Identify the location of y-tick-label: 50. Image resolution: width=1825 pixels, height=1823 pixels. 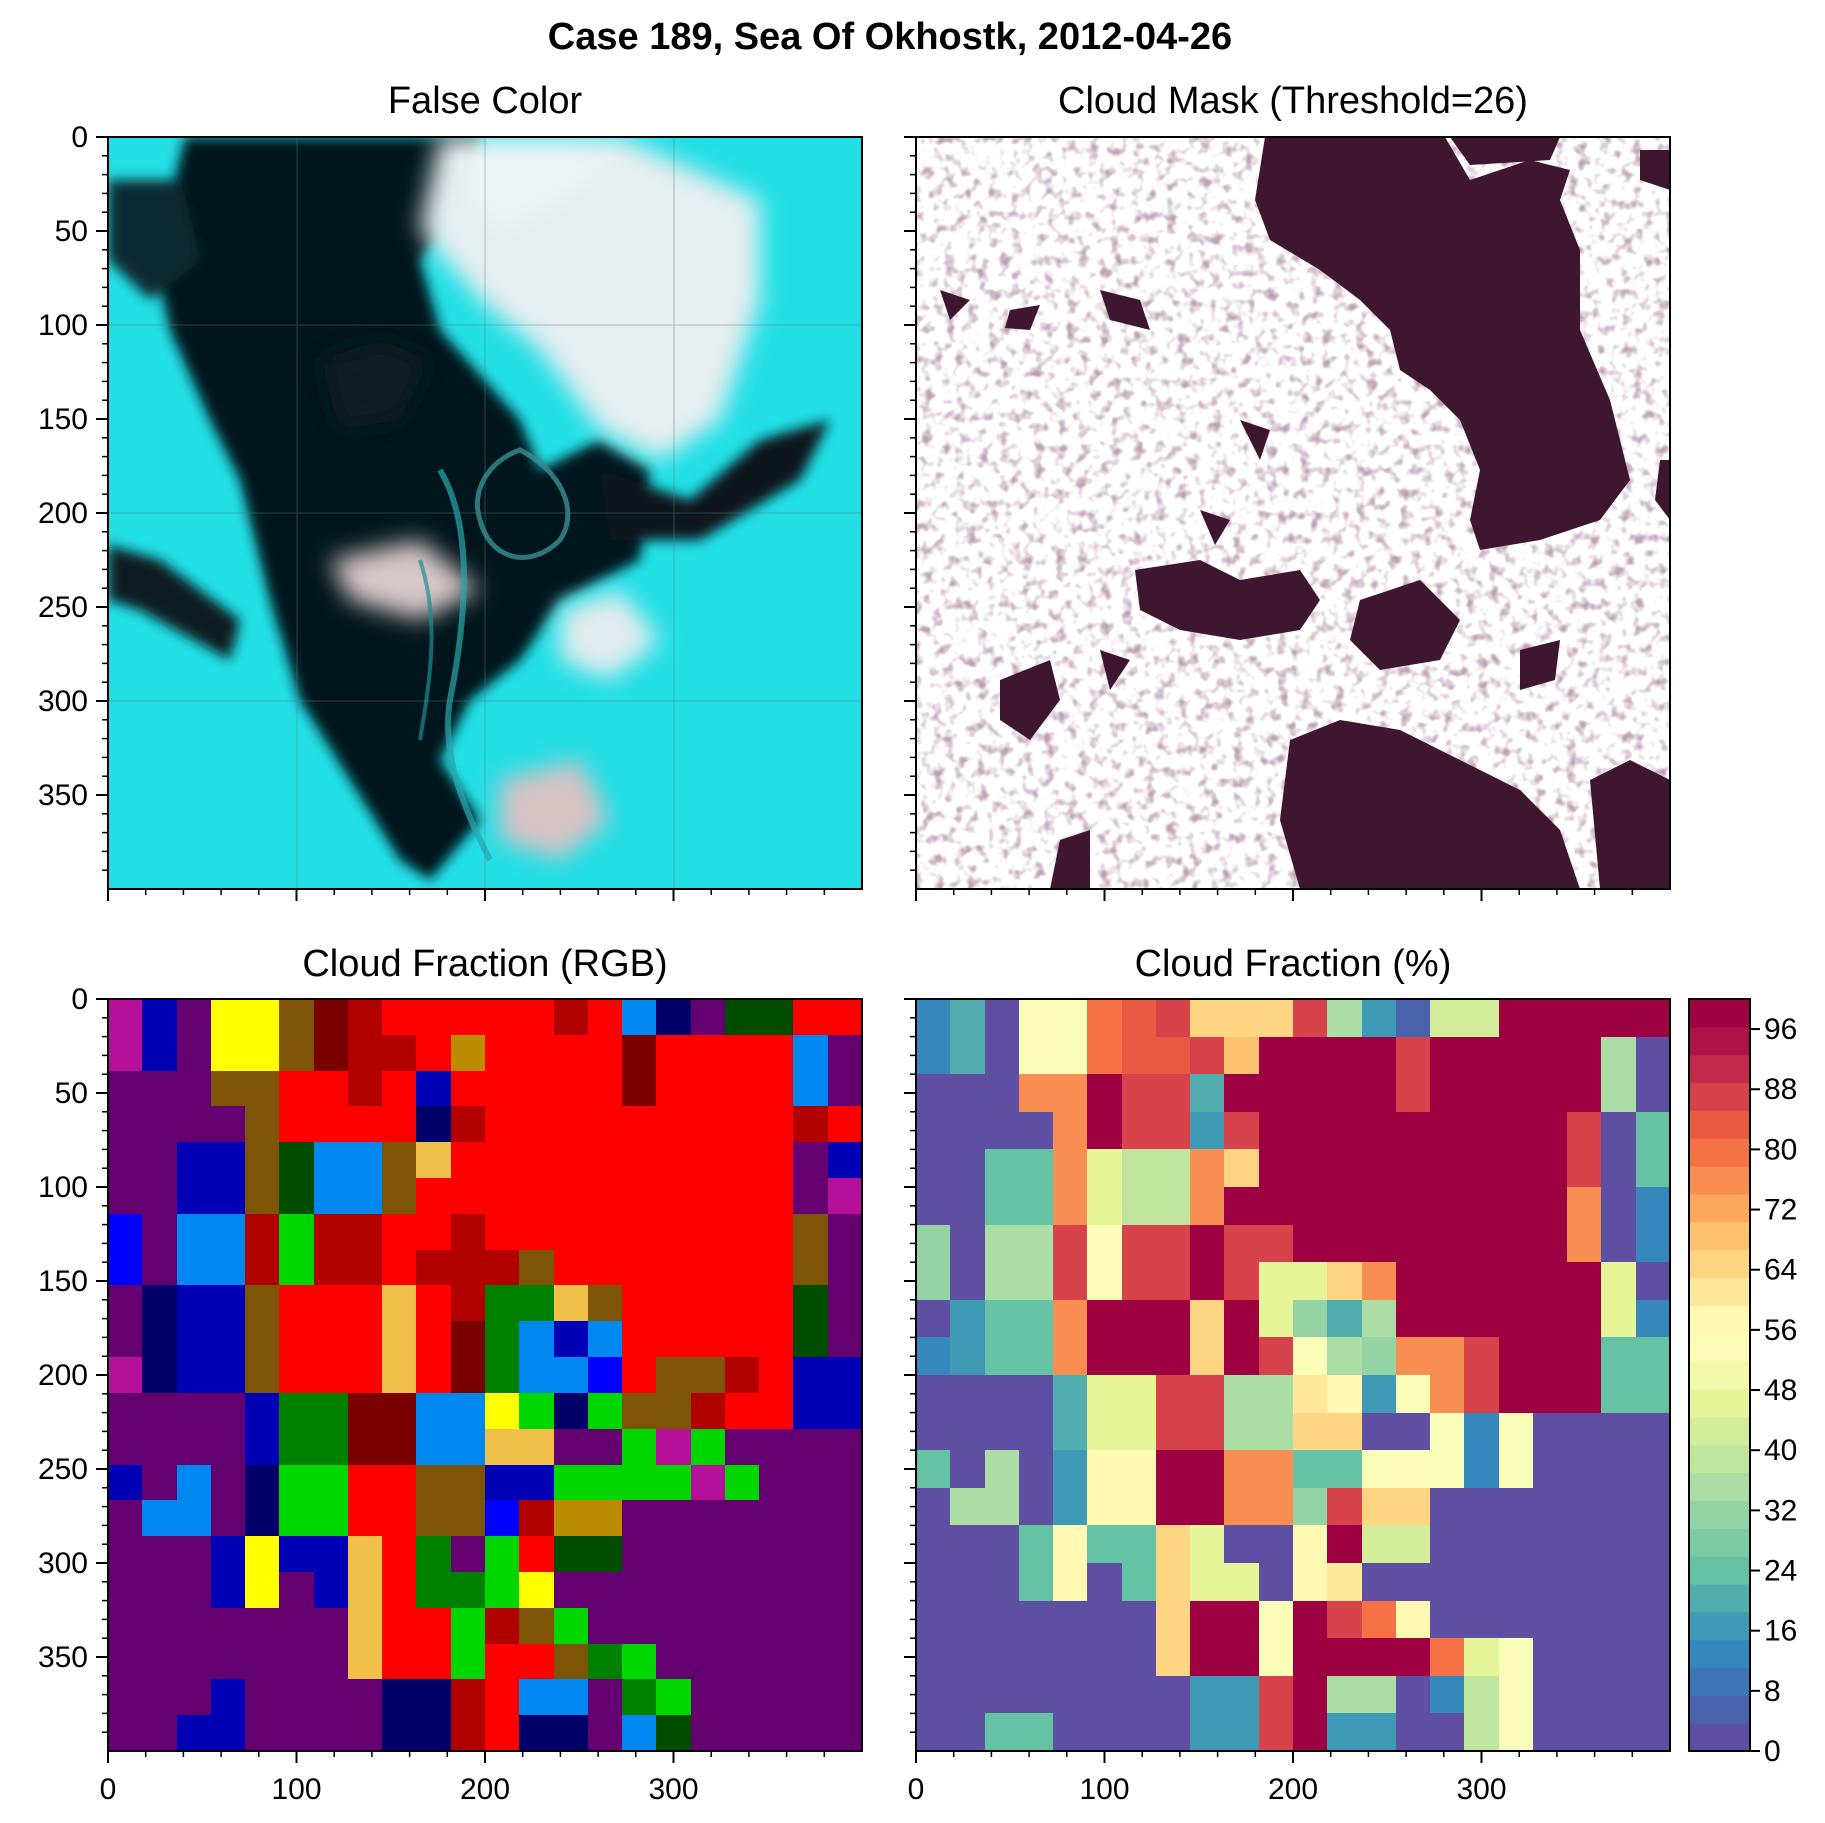
(71, 231).